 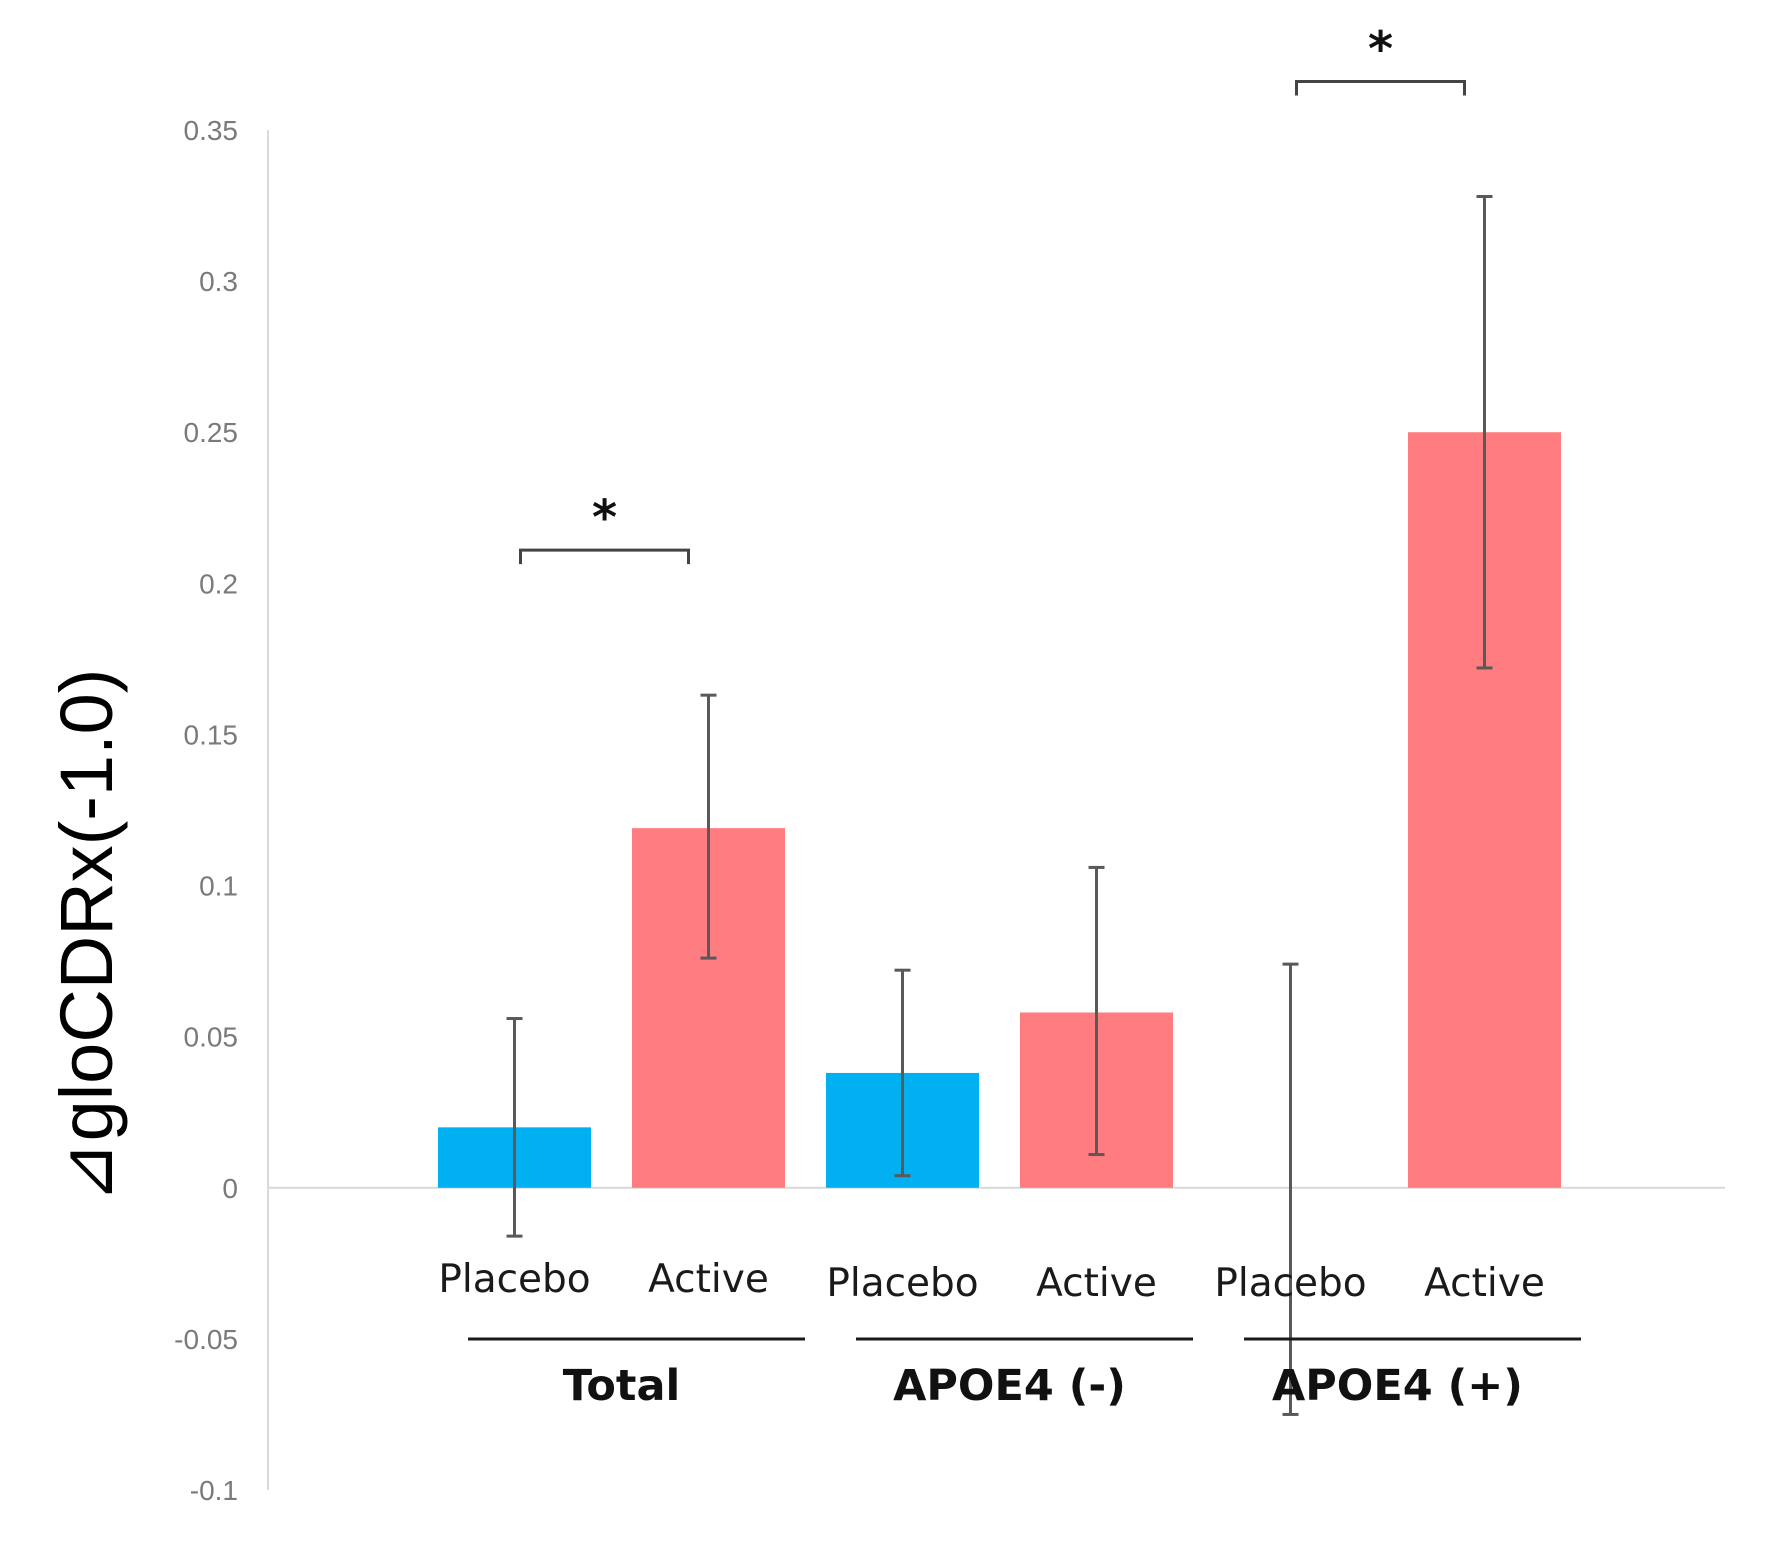 What do you see at coordinates (621, 1386) in the screenshot?
I see `group-label: Total` at bounding box center [621, 1386].